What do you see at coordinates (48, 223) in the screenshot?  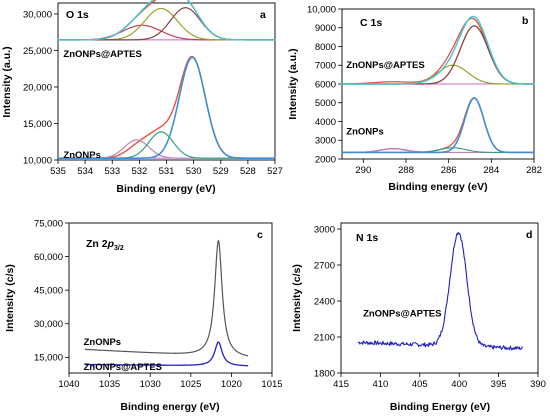 I see `y-tick-label: 75,000` at bounding box center [48, 223].